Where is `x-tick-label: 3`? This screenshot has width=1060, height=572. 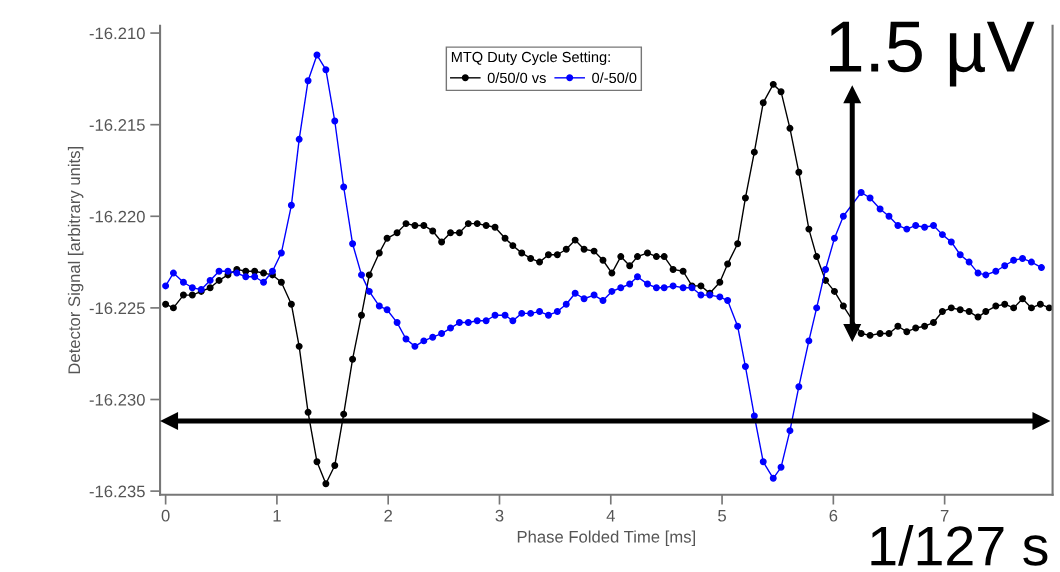 x-tick-label: 3 is located at coordinates (499, 515).